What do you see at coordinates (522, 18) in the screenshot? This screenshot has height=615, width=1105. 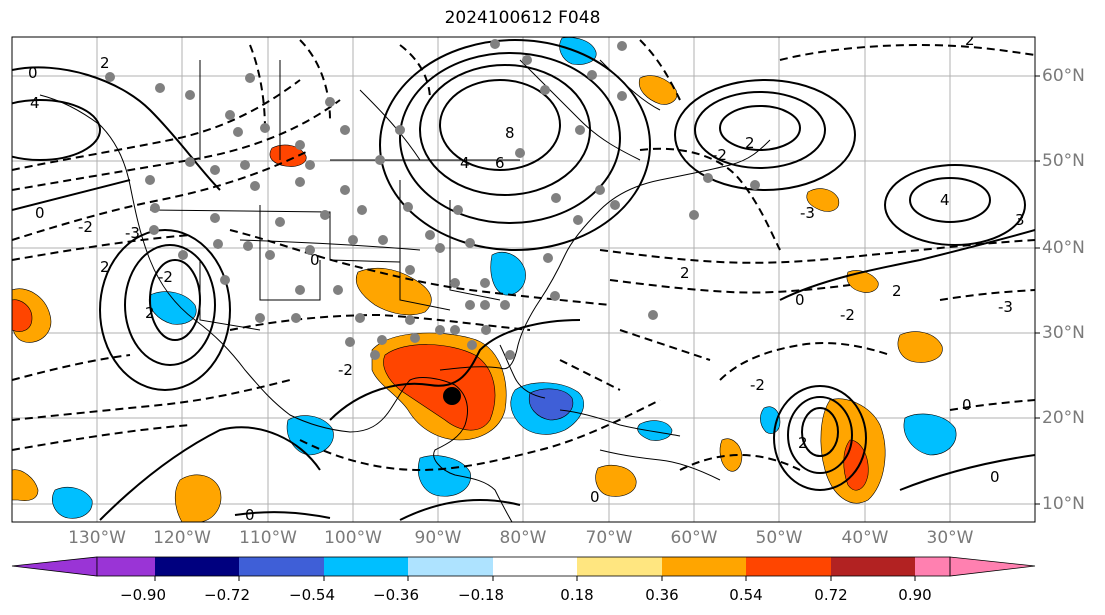 I see `map-title: 2024100612 F048` at bounding box center [522, 18].